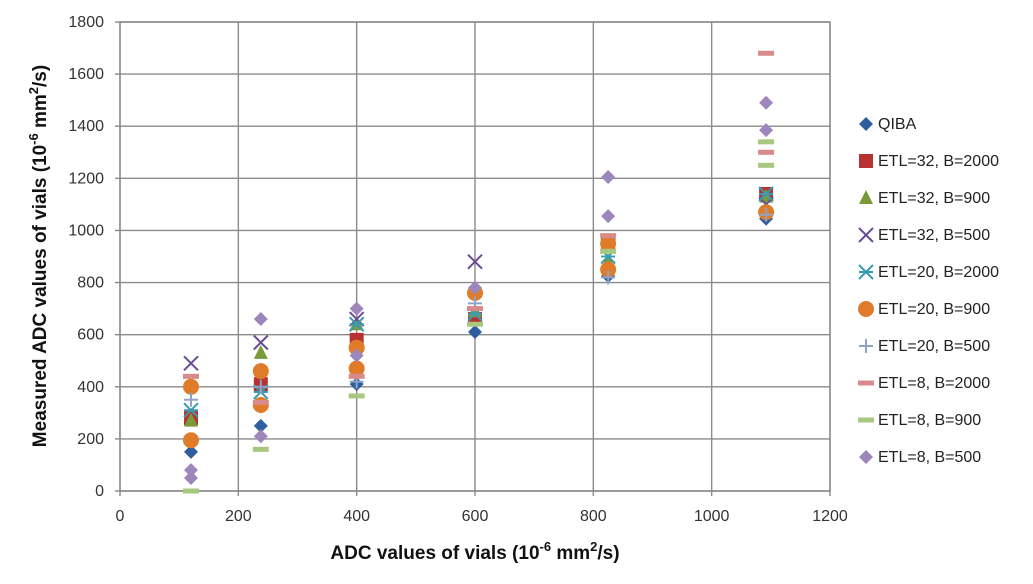 The height and width of the screenshot is (584, 1033). Describe the element at coordinates (938, 272) in the screenshot. I see `legend-label: ETL=20, B=2000` at that location.